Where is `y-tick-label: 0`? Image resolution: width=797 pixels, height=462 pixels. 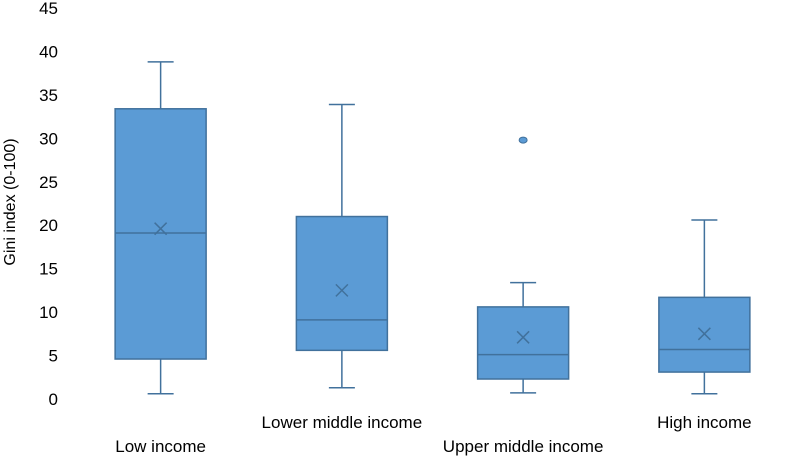 y-tick-label: 0 is located at coordinates (53, 399).